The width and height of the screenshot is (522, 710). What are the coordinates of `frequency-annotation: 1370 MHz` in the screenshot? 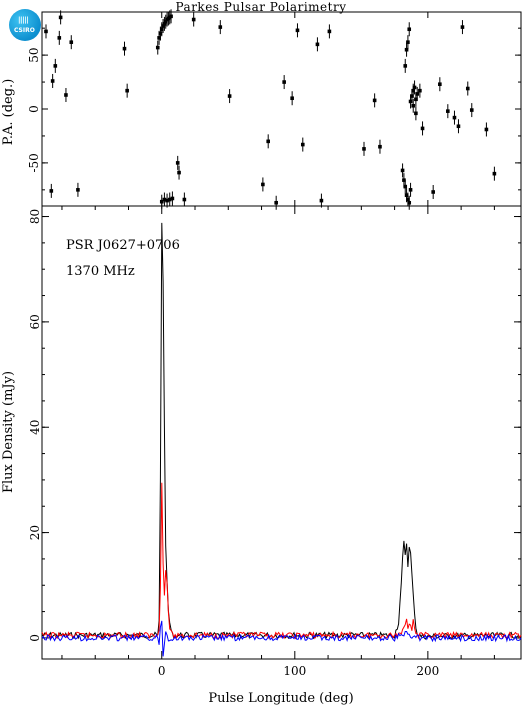 It's located at (100, 271).